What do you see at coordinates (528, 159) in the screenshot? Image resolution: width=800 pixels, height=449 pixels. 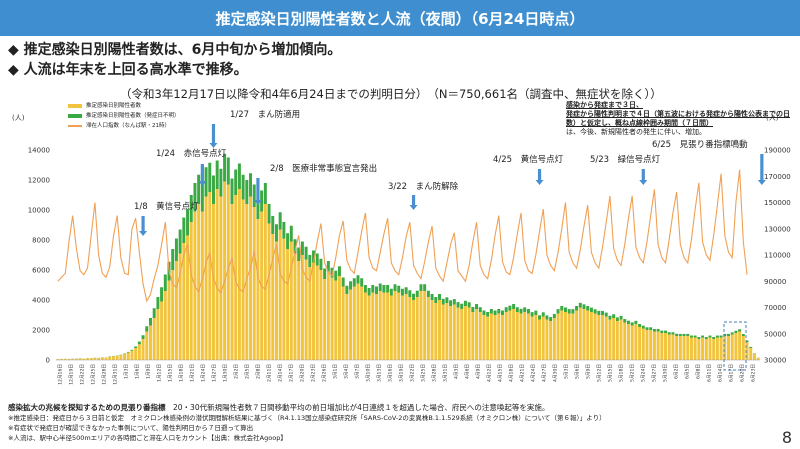 I see `annotation-label: 4/25 黄信号点灯` at bounding box center [528, 159].